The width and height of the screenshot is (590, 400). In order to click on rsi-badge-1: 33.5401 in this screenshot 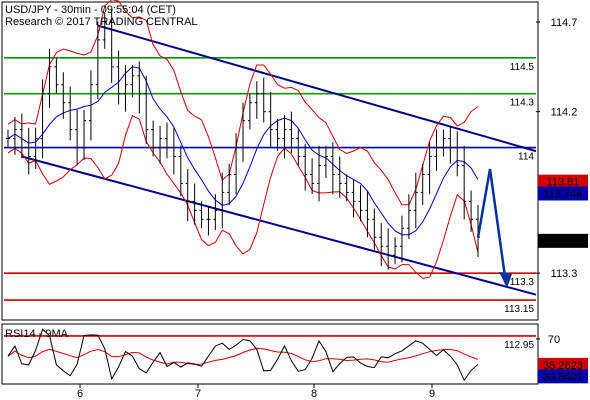, I will do `click(563, 376)`.